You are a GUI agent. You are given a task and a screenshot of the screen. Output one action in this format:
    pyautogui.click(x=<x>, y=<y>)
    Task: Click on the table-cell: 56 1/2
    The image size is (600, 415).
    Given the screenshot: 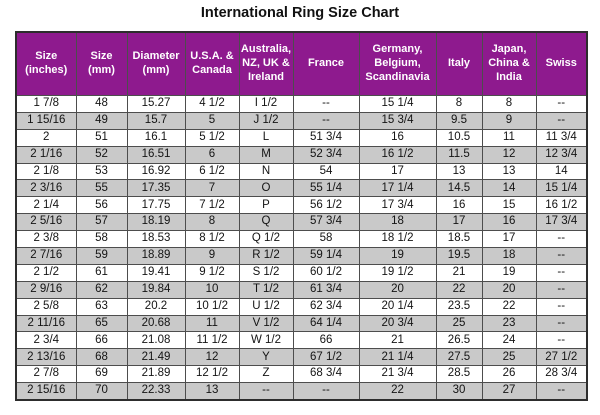 What is the action you would take?
    pyautogui.click(x=326, y=205)
    